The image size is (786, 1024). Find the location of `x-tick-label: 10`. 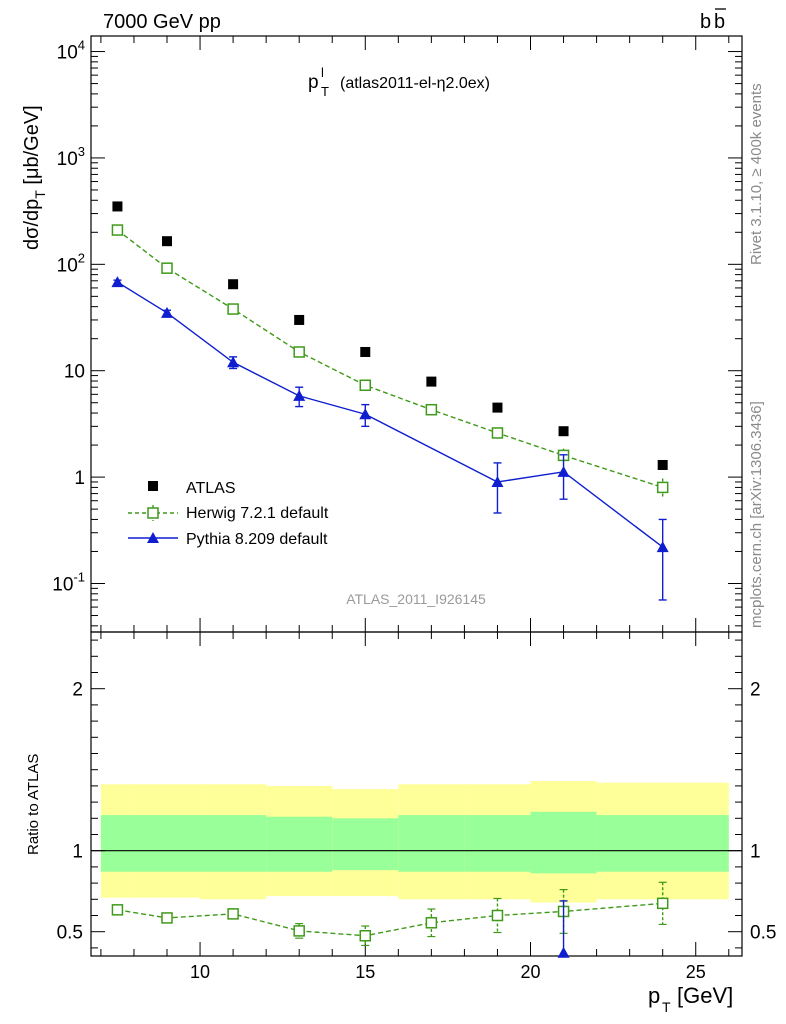

x-tick-label: 10 is located at coordinates (200, 972).